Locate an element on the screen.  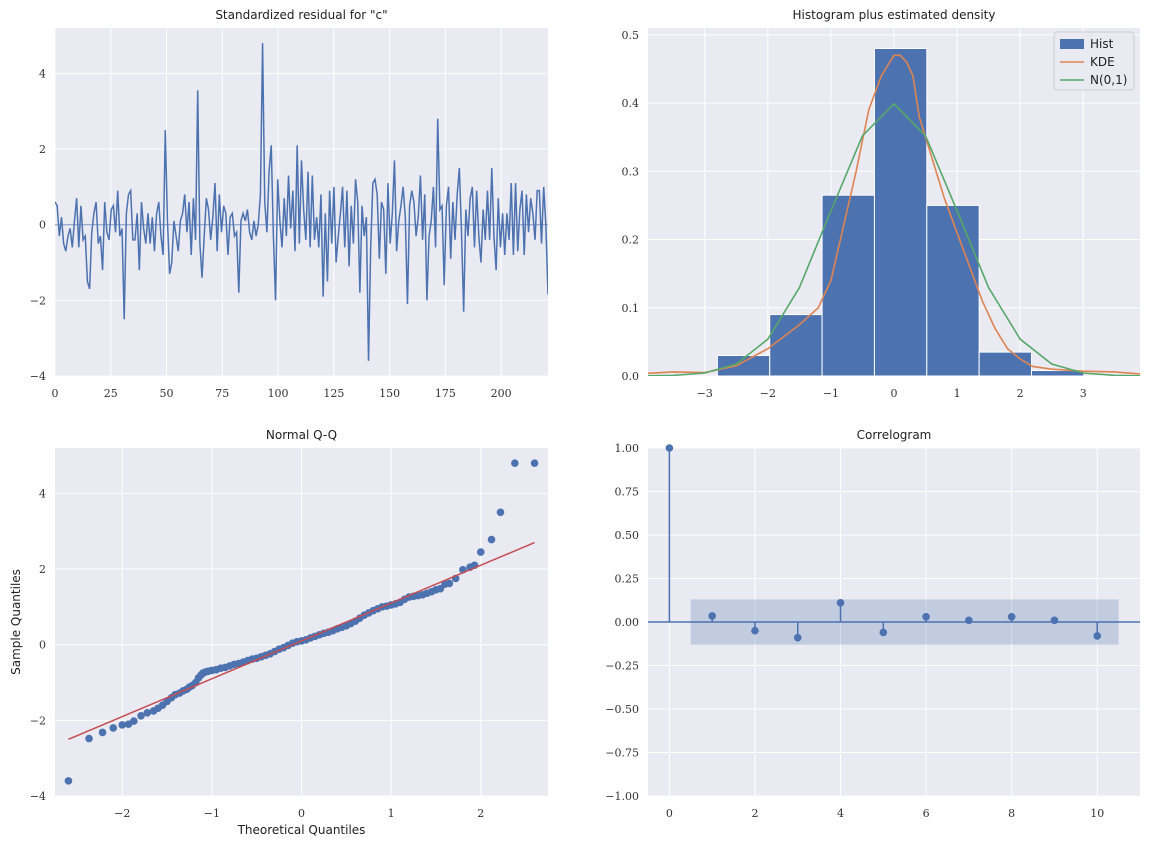
normal-density-line is located at coordinates (894, 239).